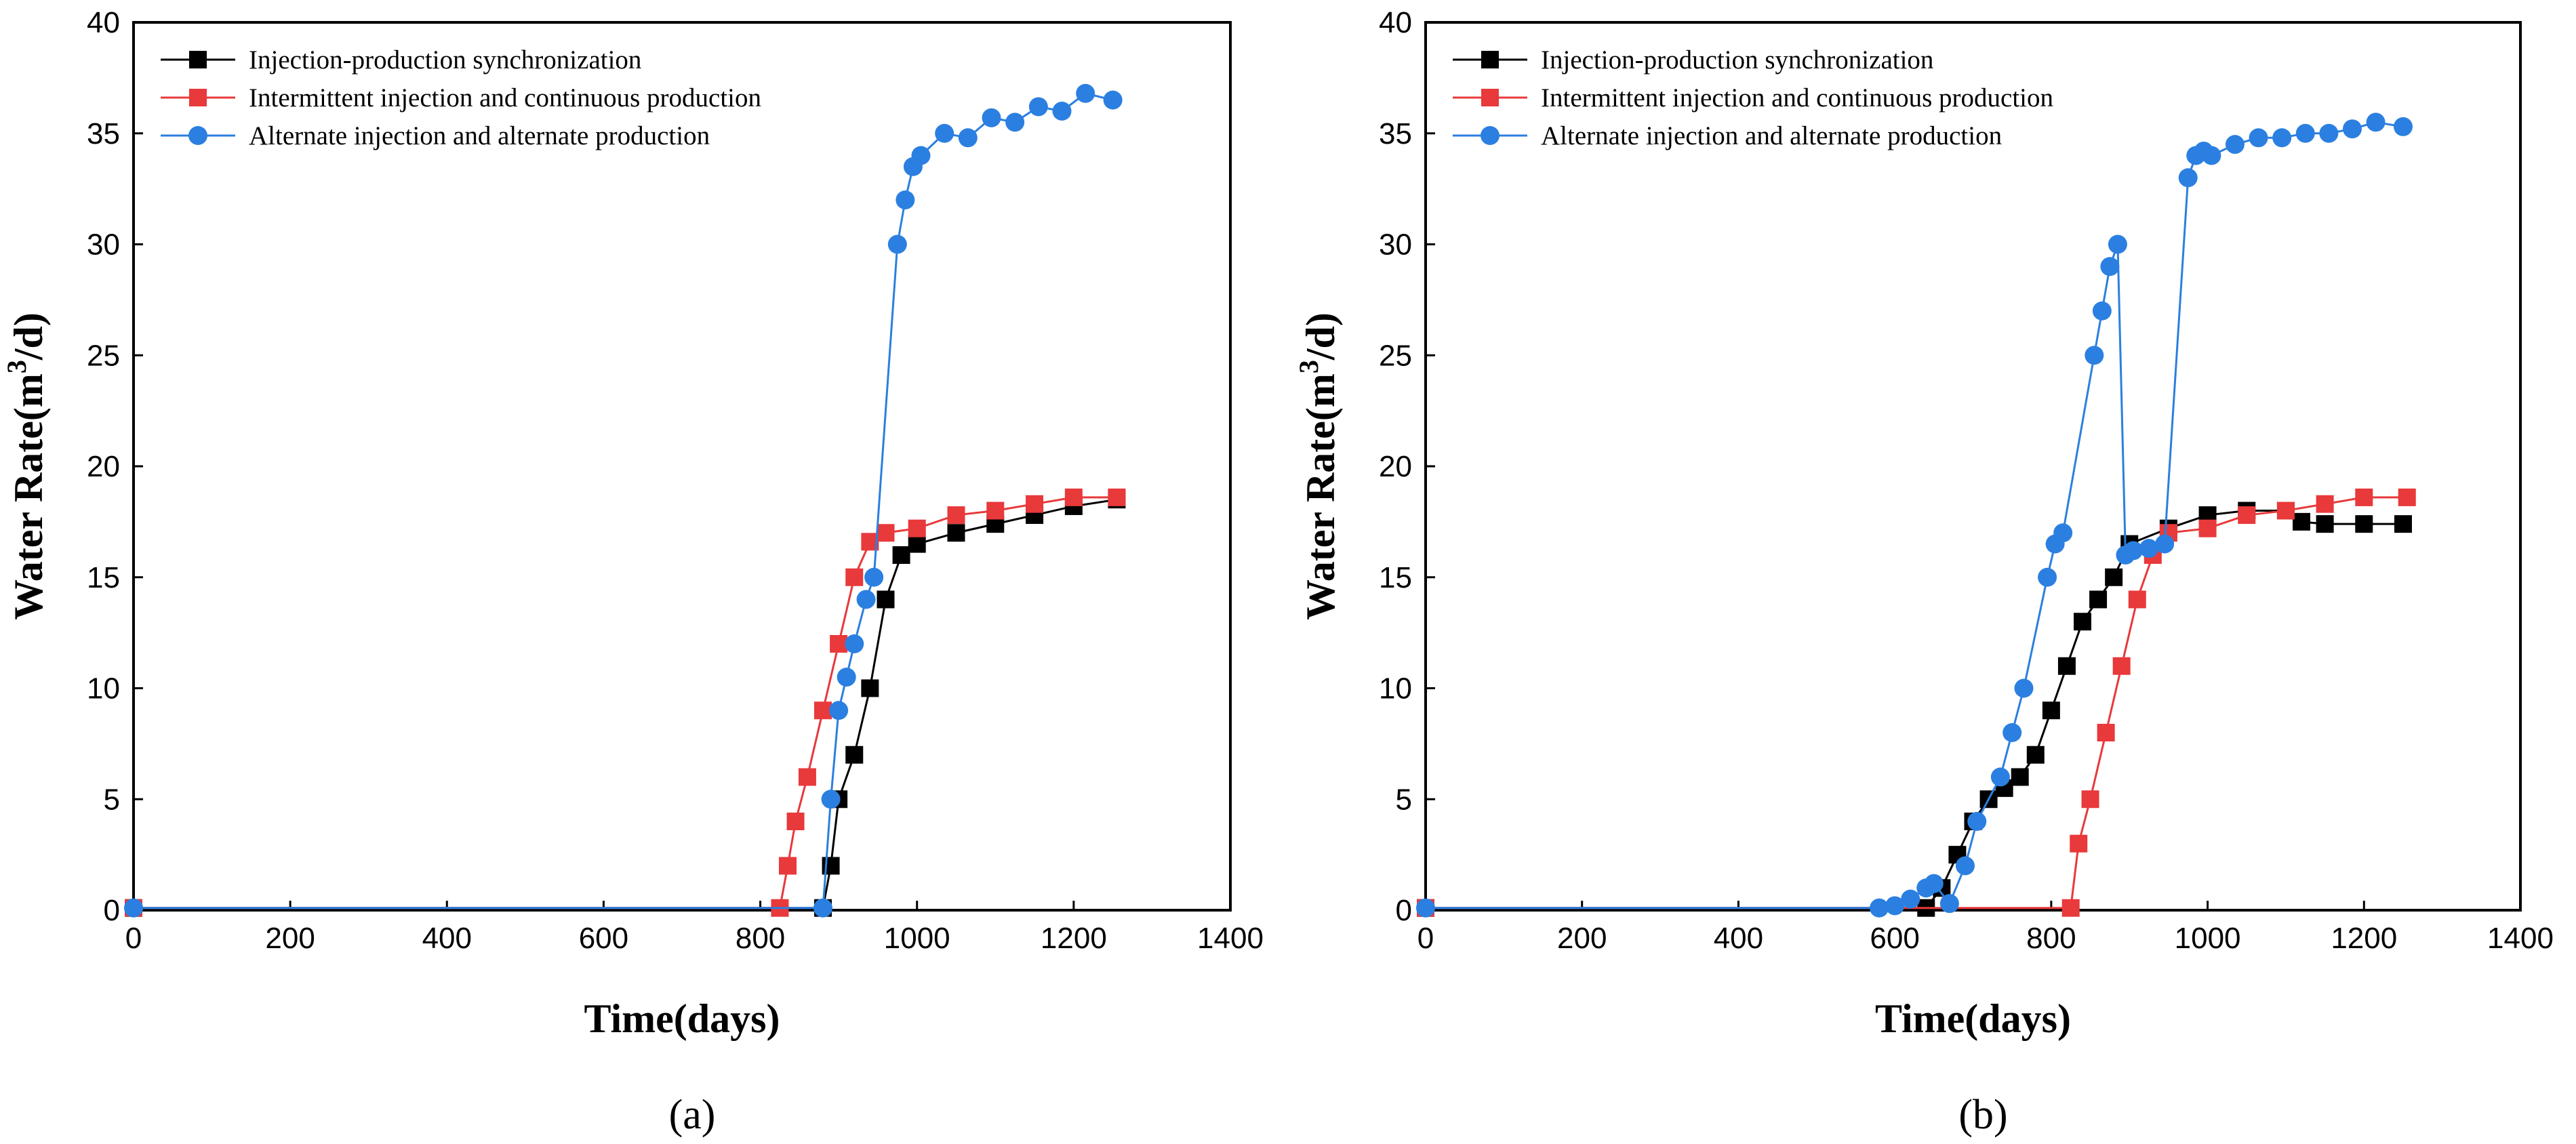  What do you see at coordinates (445, 60) in the screenshot?
I see `legend-label: Injection-production synchronization` at bounding box center [445, 60].